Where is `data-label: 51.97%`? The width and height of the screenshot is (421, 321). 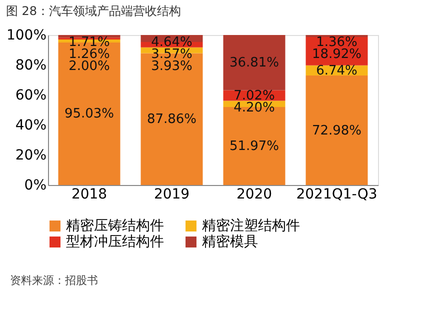
data-label: 51.97% is located at coordinates (254, 146).